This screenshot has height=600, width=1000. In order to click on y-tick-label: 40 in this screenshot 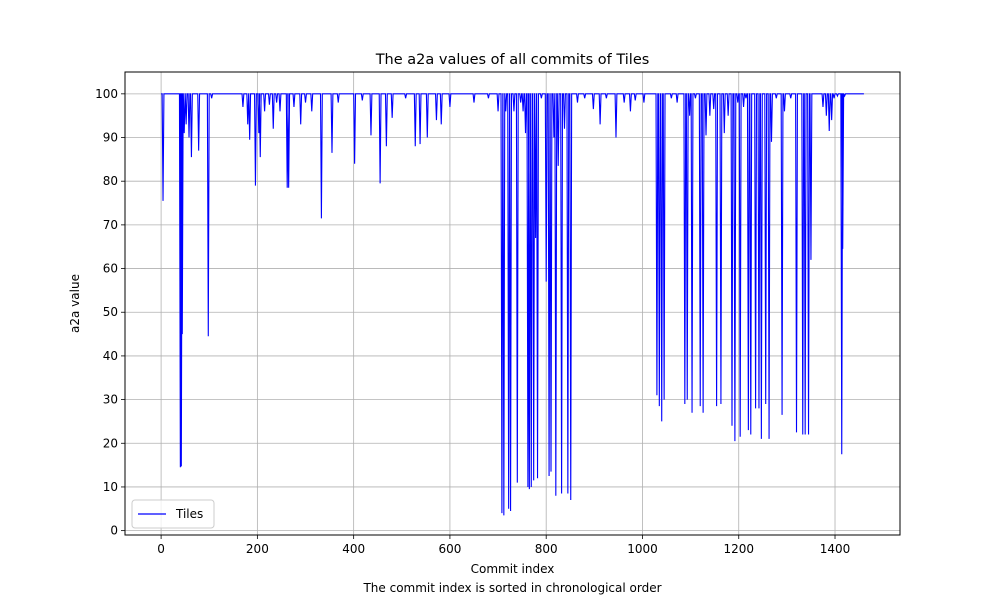, I will do `click(110, 356)`.